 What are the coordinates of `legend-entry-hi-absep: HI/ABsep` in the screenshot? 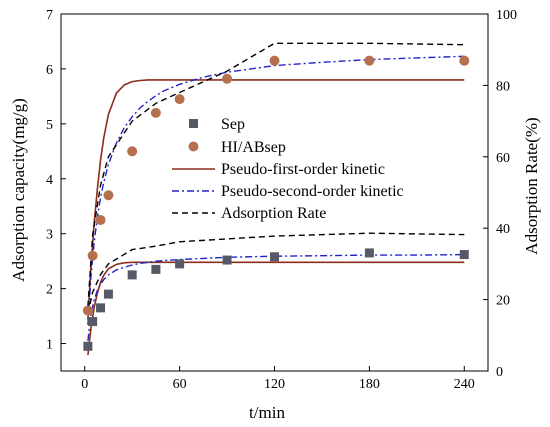 It's located at (237, 147).